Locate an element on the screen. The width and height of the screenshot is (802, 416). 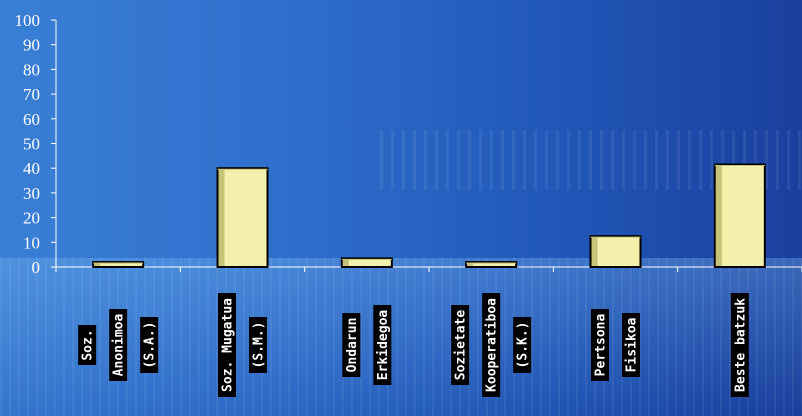
y-tick-label: 10 is located at coordinates (31, 242).